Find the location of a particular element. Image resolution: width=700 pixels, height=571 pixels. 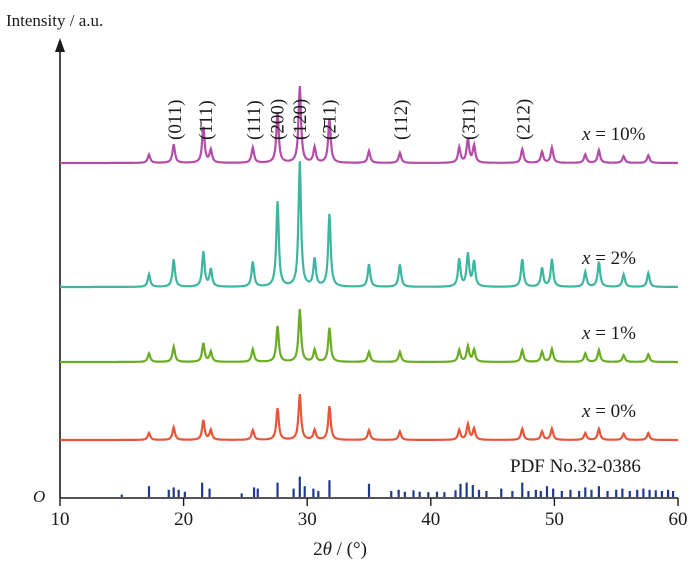

x-tick-label: 30 is located at coordinates (307, 519).